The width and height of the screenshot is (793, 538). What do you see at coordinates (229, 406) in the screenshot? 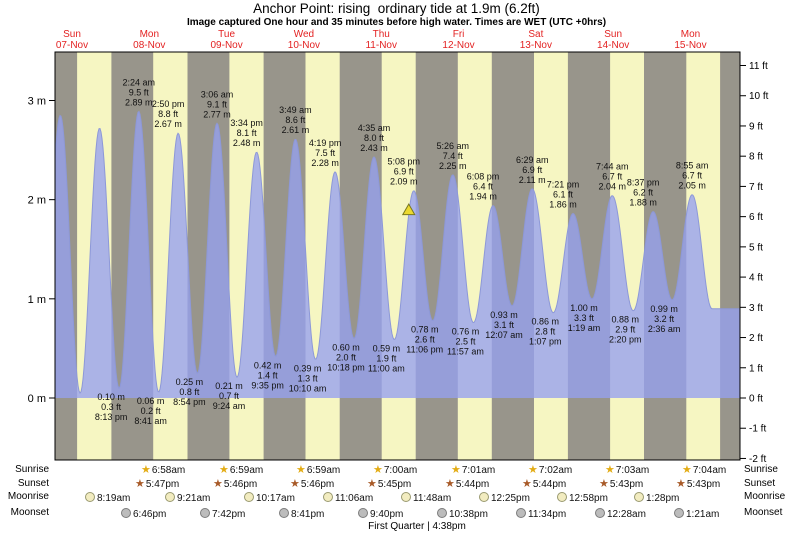
I see `low-tide-annotation: 9:24 am` at bounding box center [229, 406].